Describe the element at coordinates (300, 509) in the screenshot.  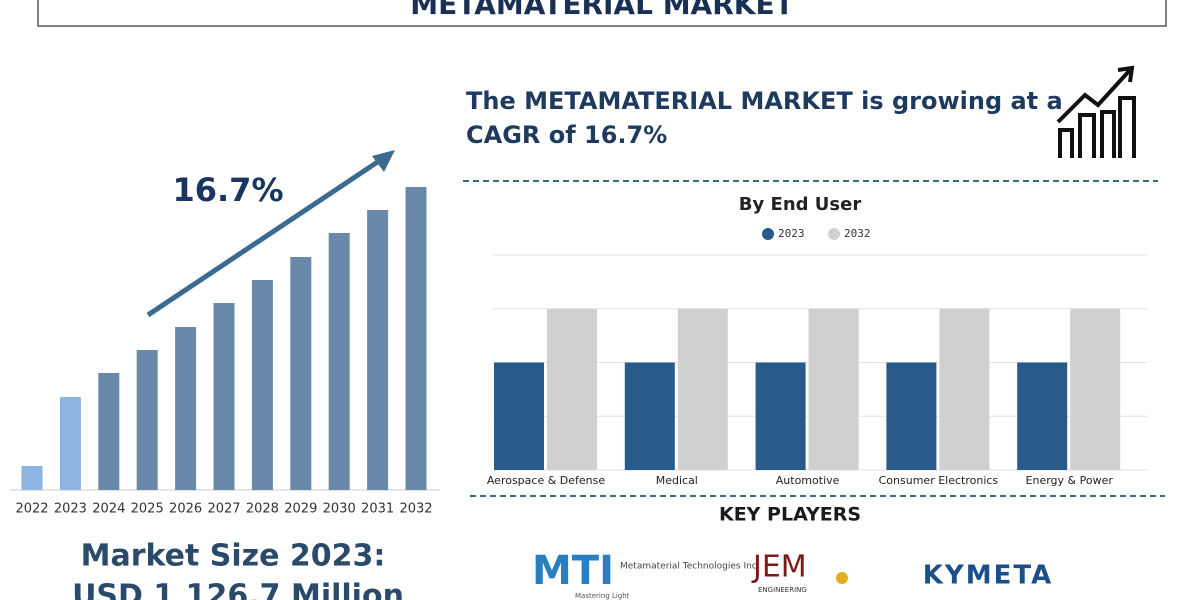
I see `x-tick-label: 2029` at that location.